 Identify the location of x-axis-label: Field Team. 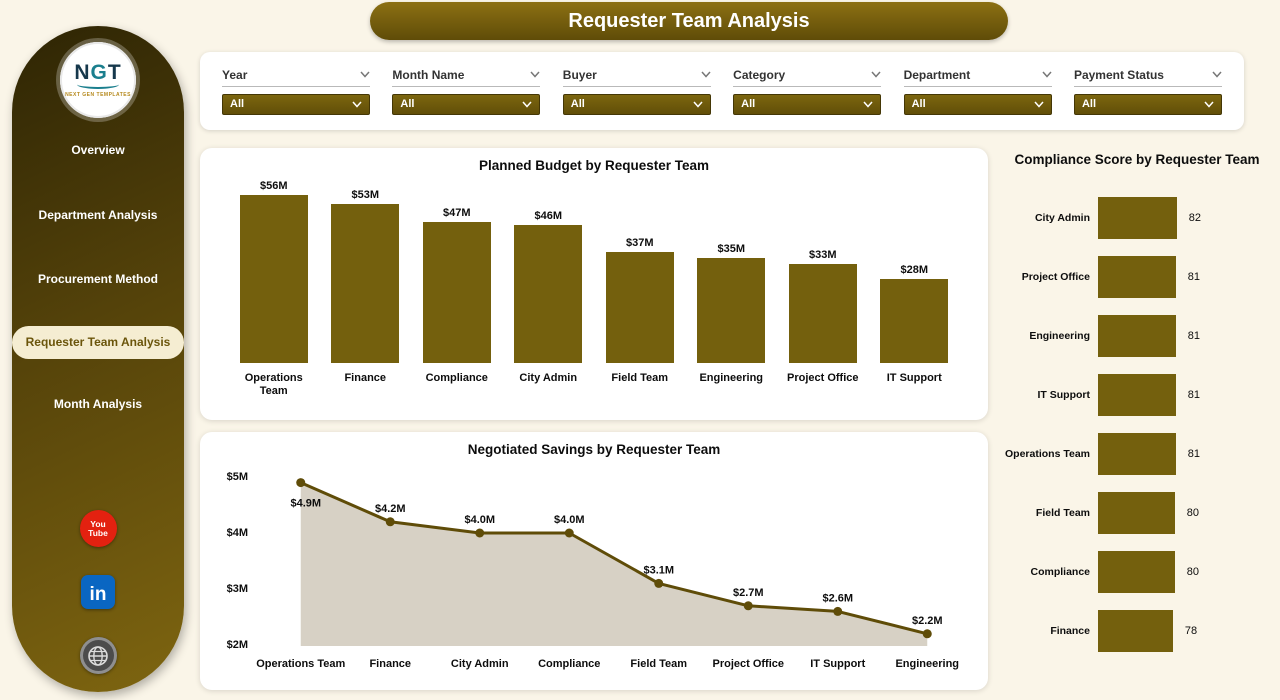
(659, 664).